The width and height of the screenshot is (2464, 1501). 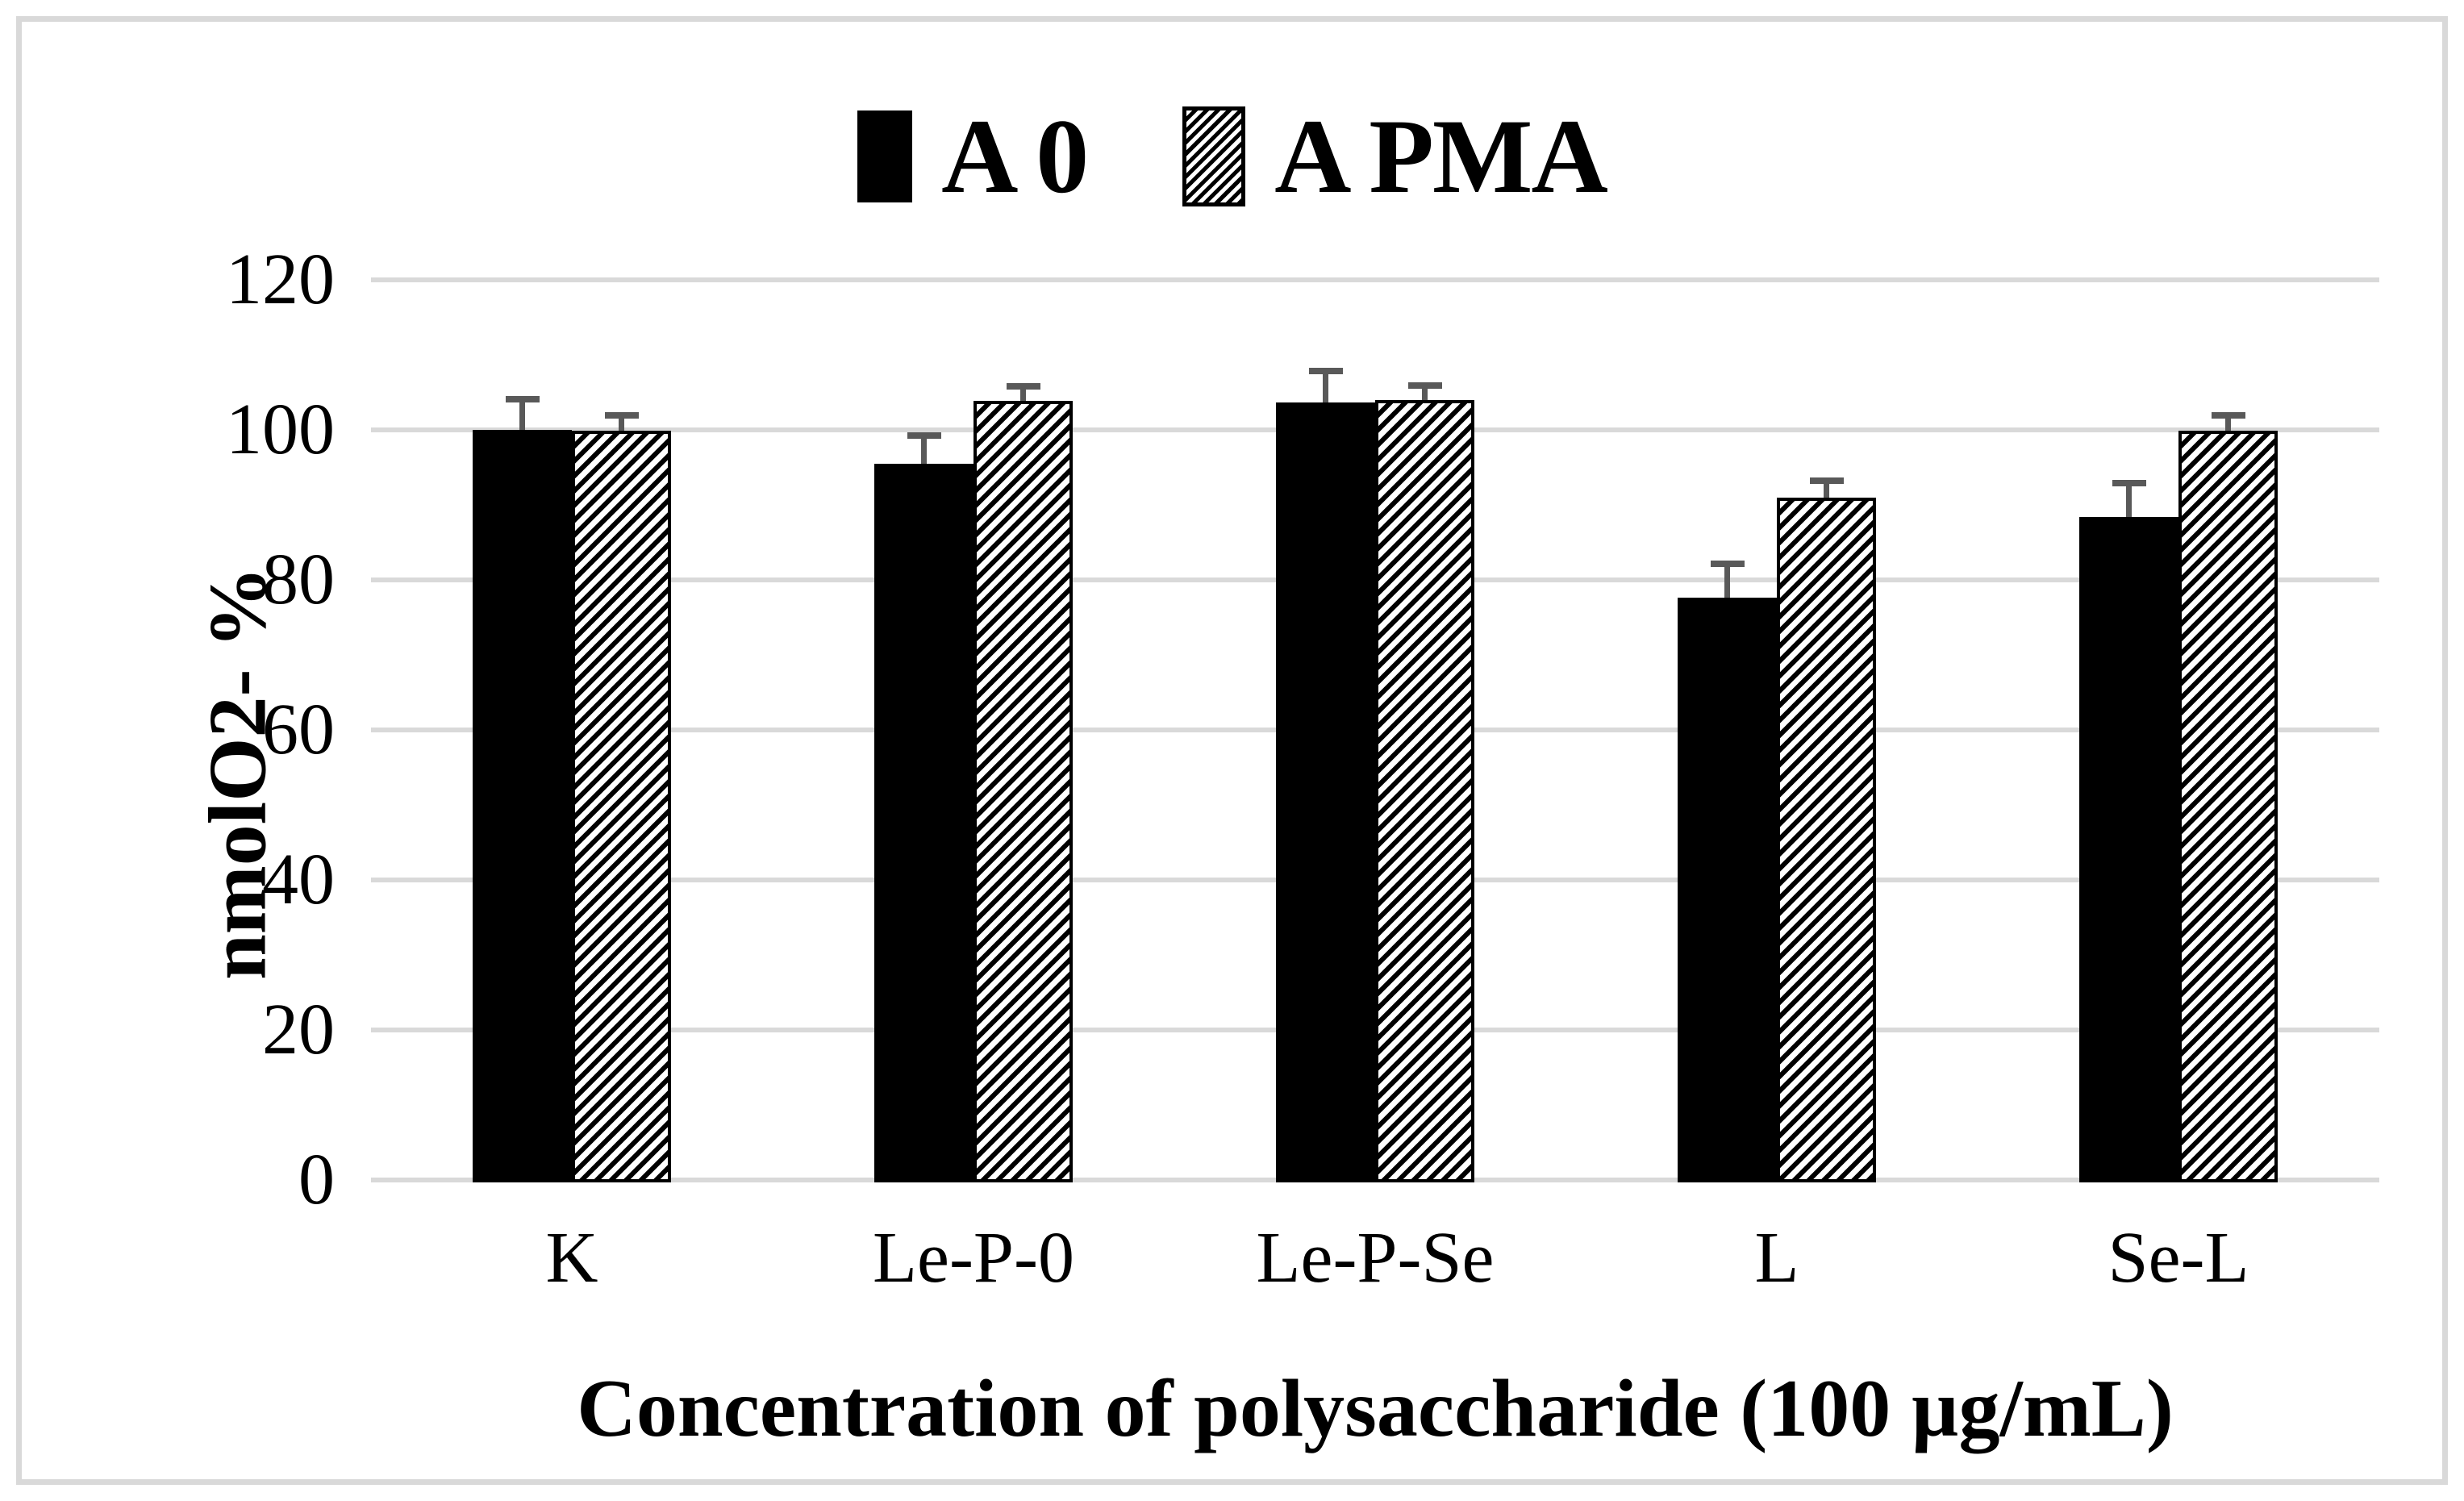 I want to click on error-bar-cap-apma-L, so click(x=1827, y=481).